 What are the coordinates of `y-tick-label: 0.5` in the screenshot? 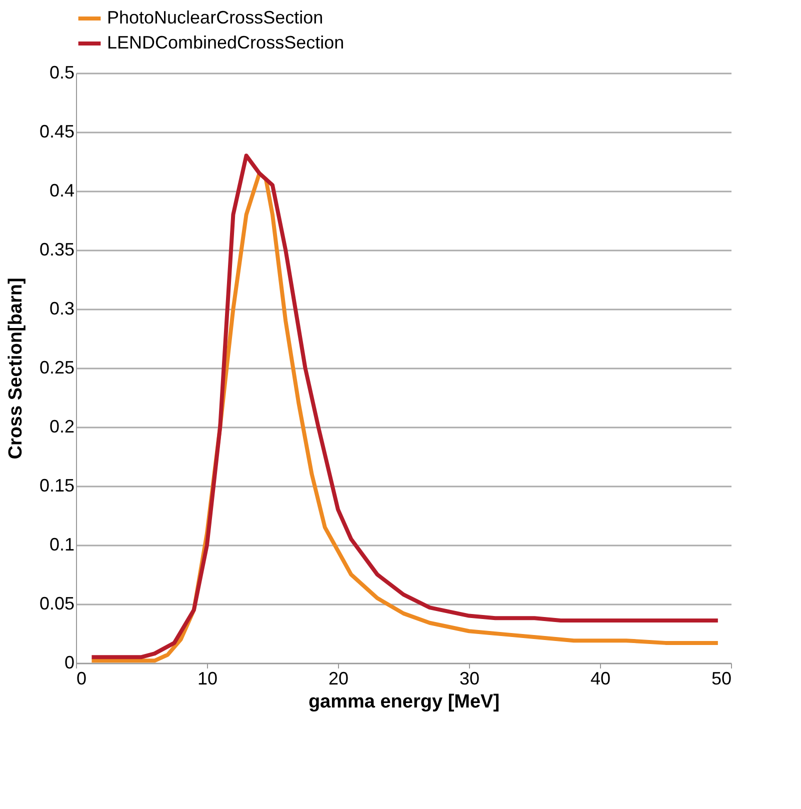 It's located at (61, 72).